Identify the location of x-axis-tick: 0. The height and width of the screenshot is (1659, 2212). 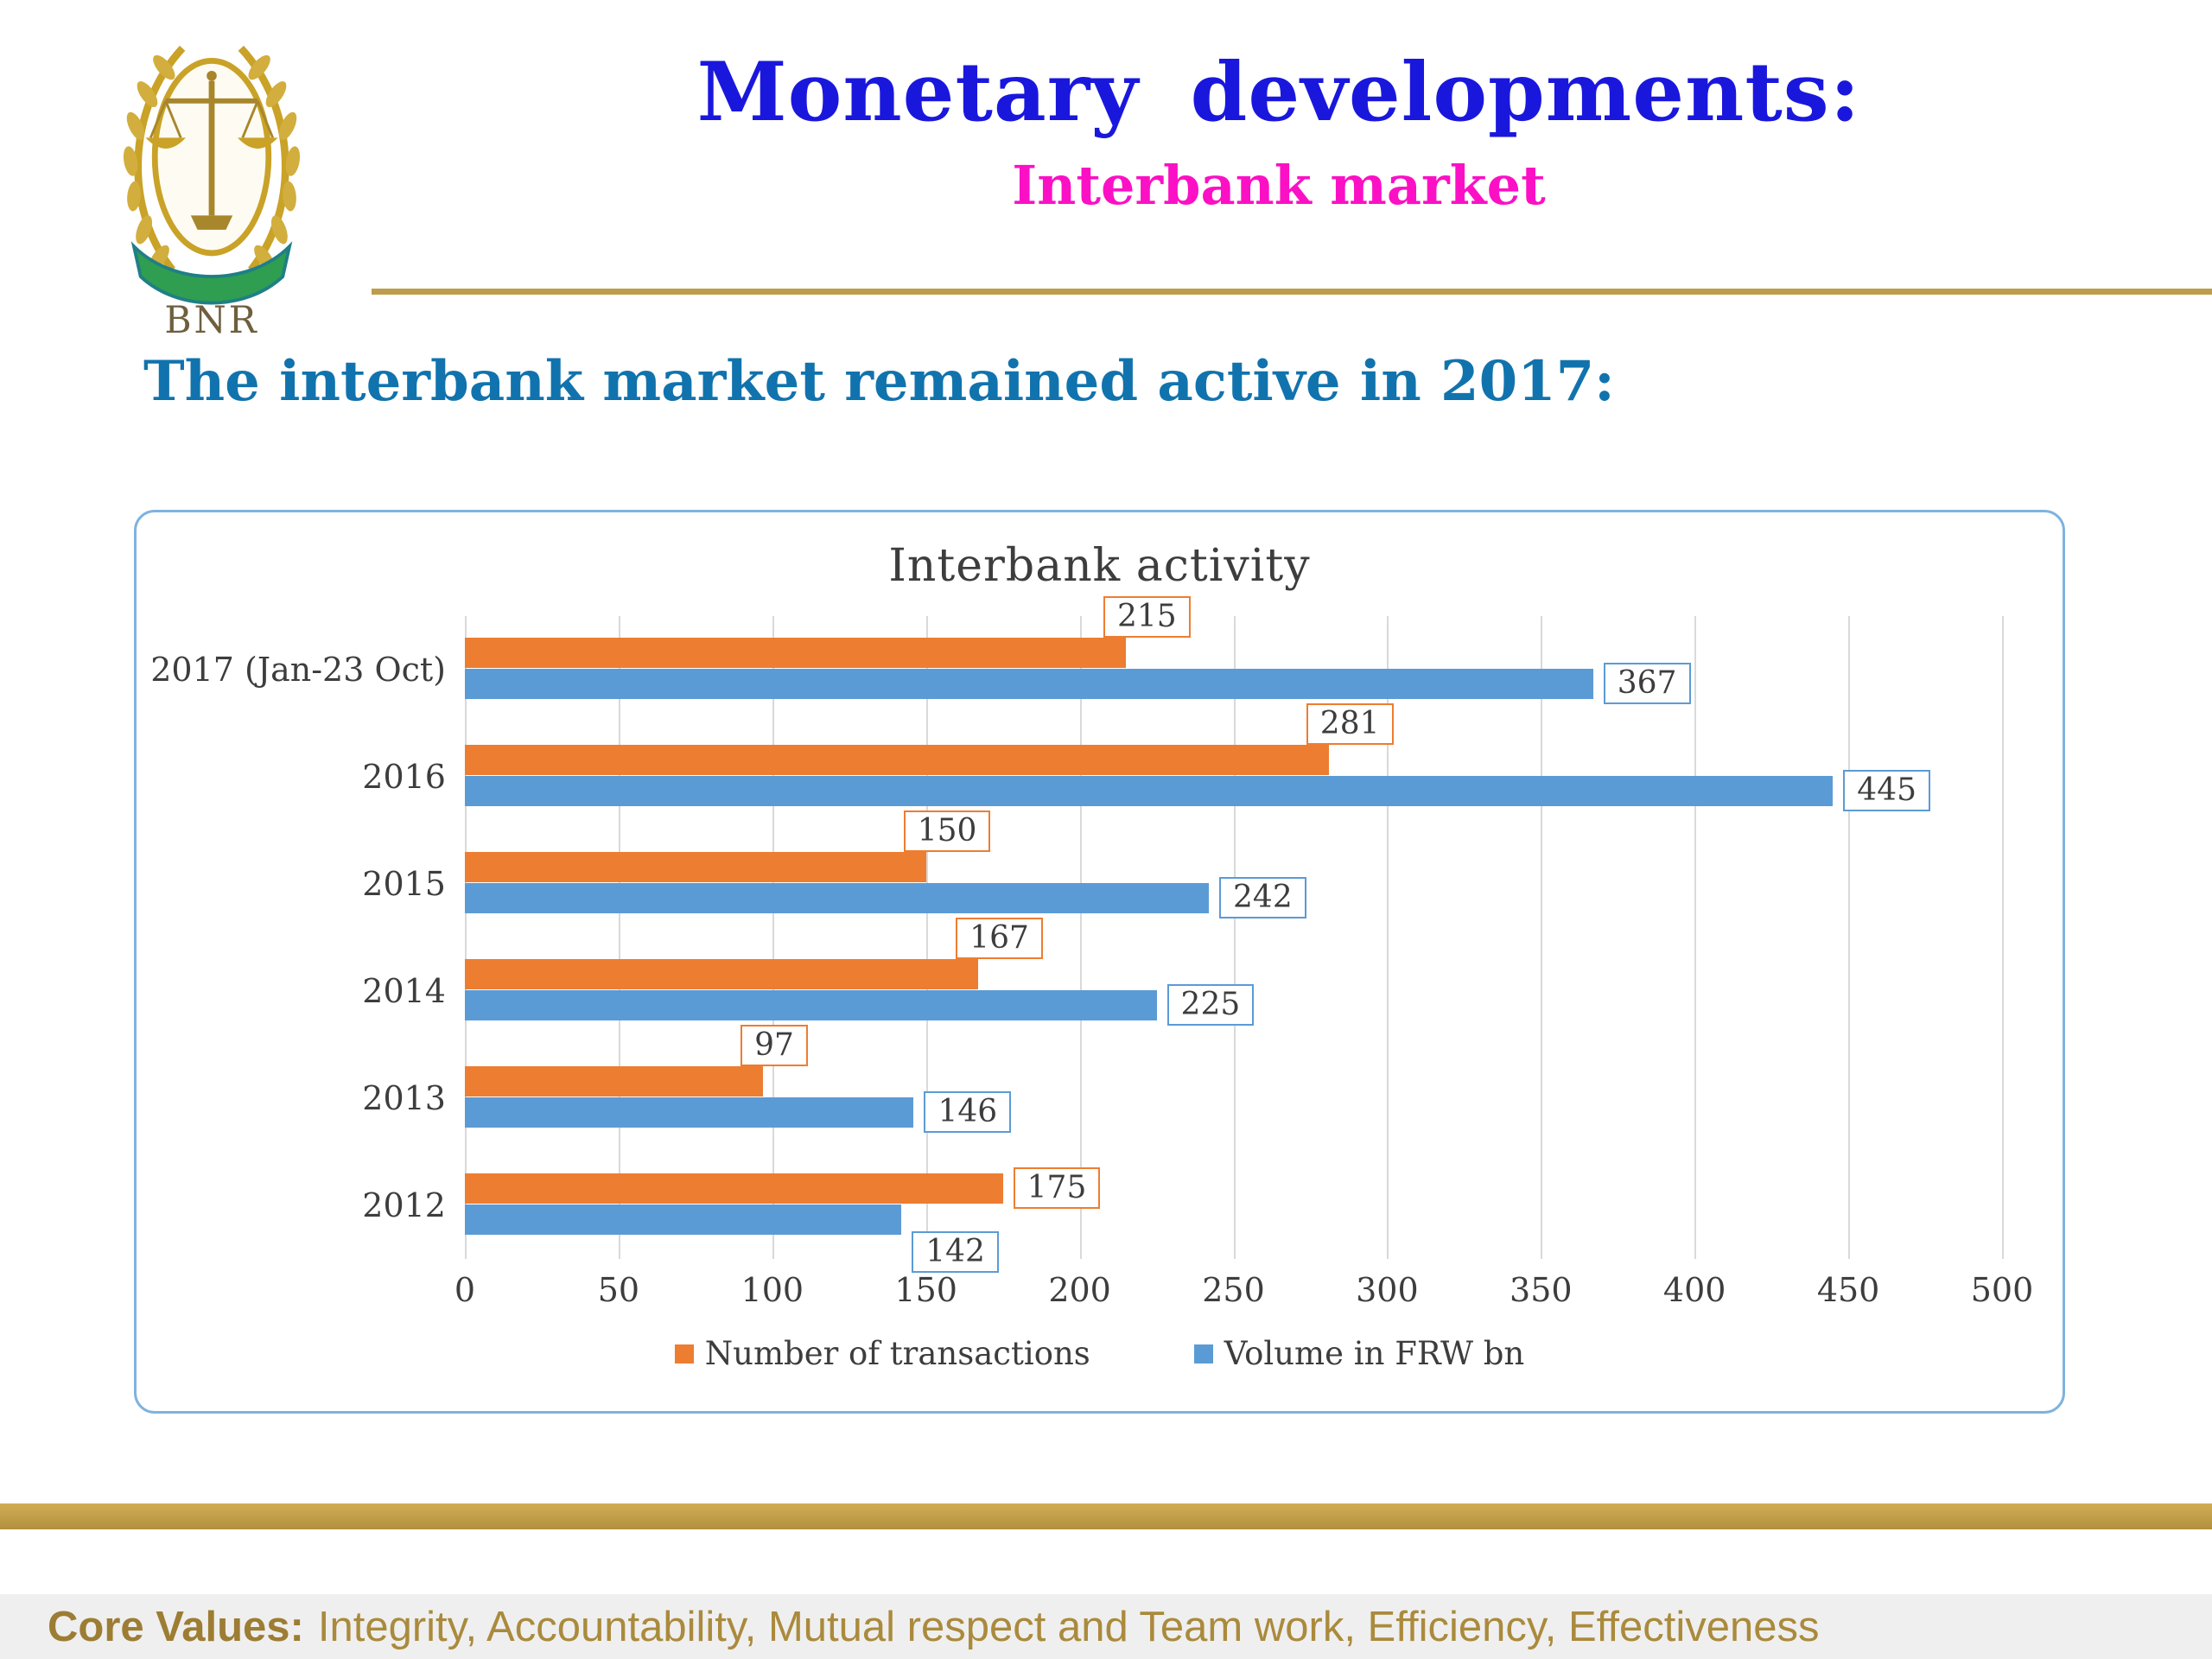
(465, 1290).